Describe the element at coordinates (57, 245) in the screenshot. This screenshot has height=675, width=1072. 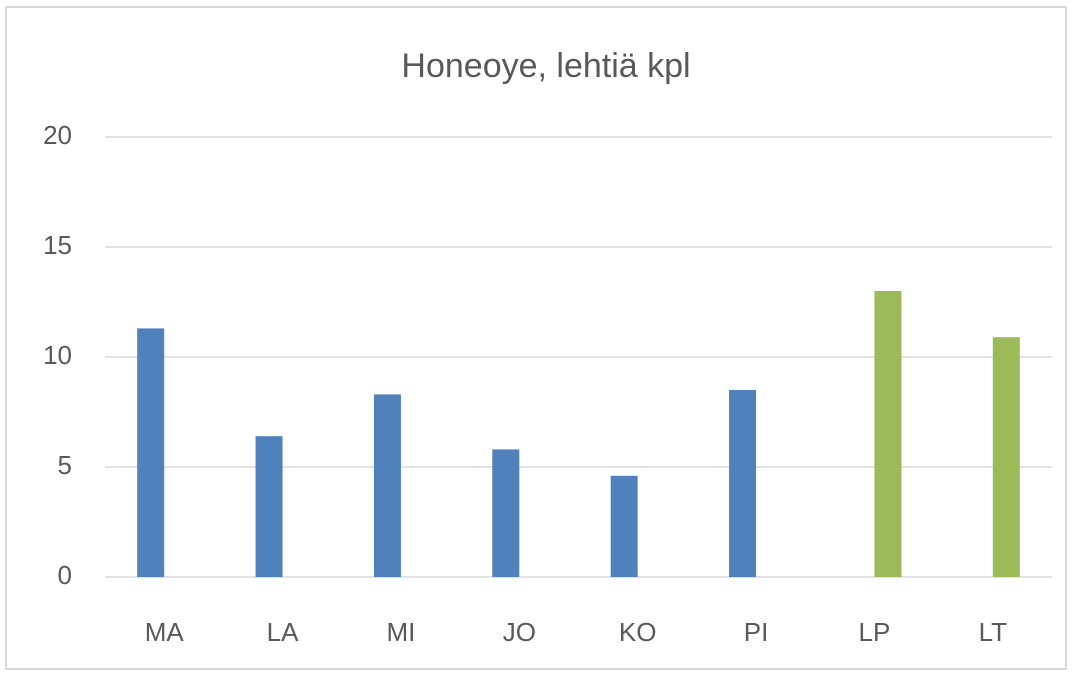
I see `y-tick-label: 15` at that location.